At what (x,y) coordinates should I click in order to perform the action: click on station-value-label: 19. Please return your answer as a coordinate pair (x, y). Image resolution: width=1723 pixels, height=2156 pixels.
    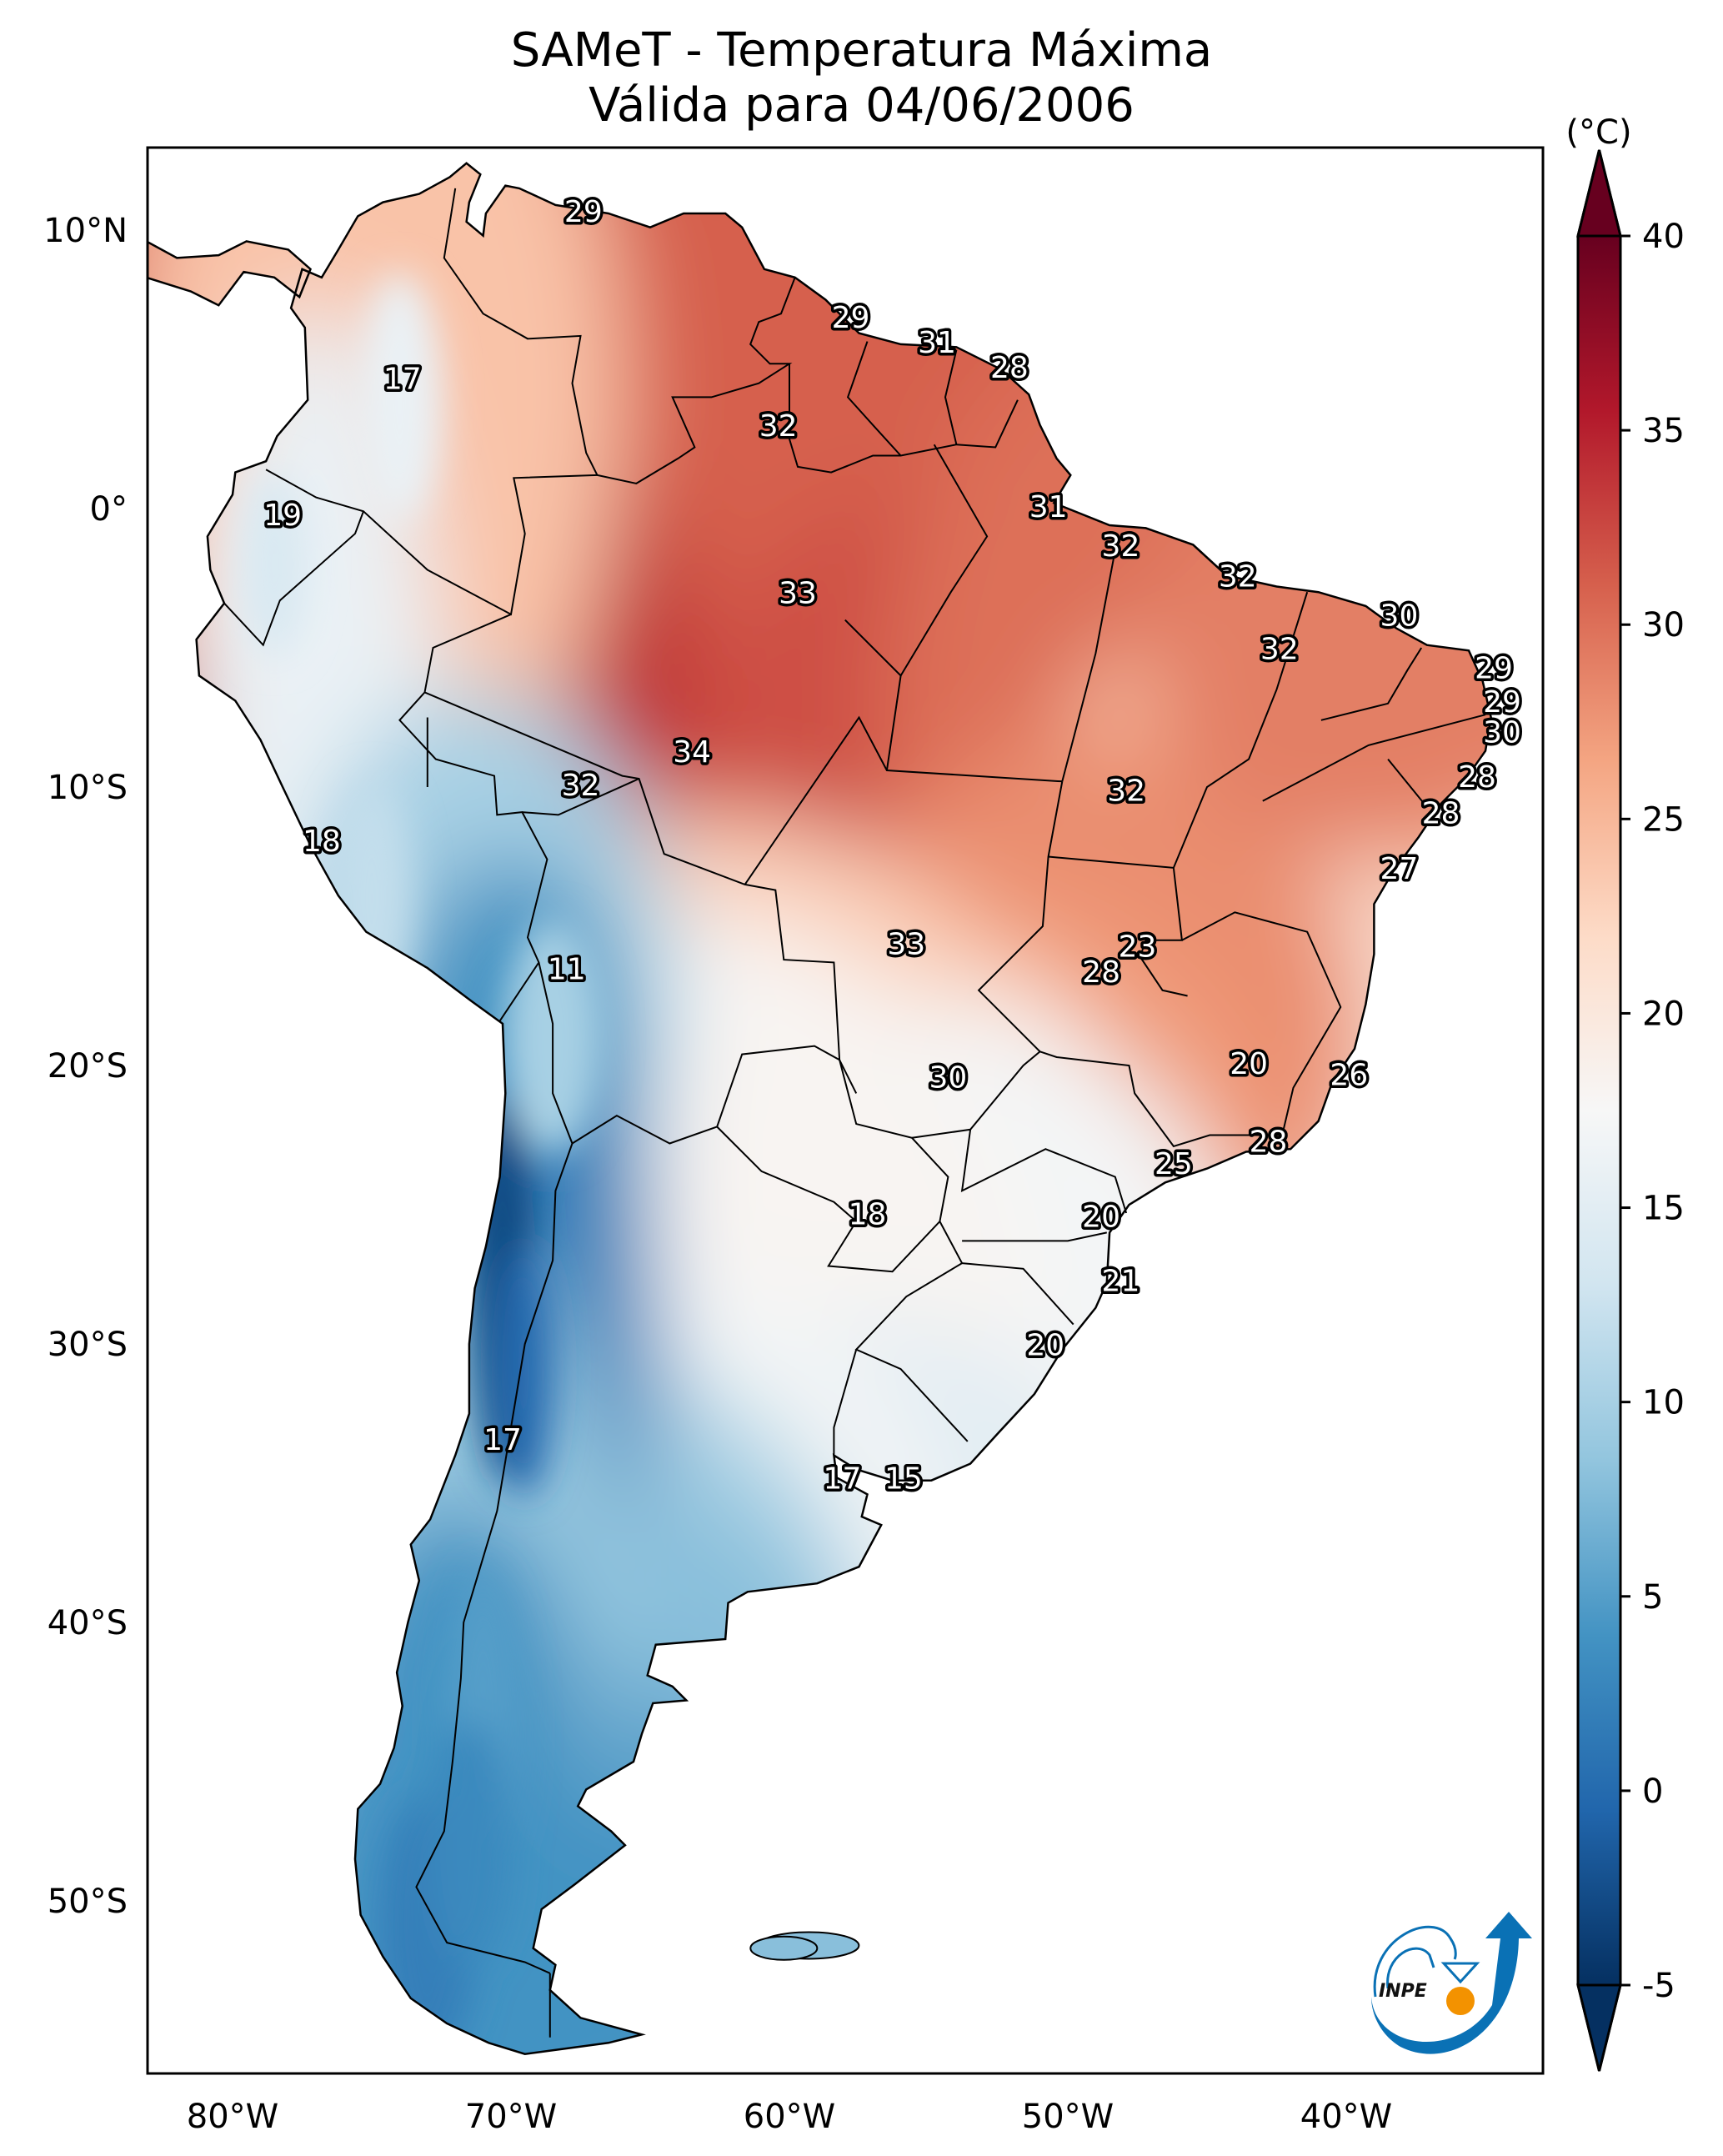
    Looking at the image, I should click on (282, 516).